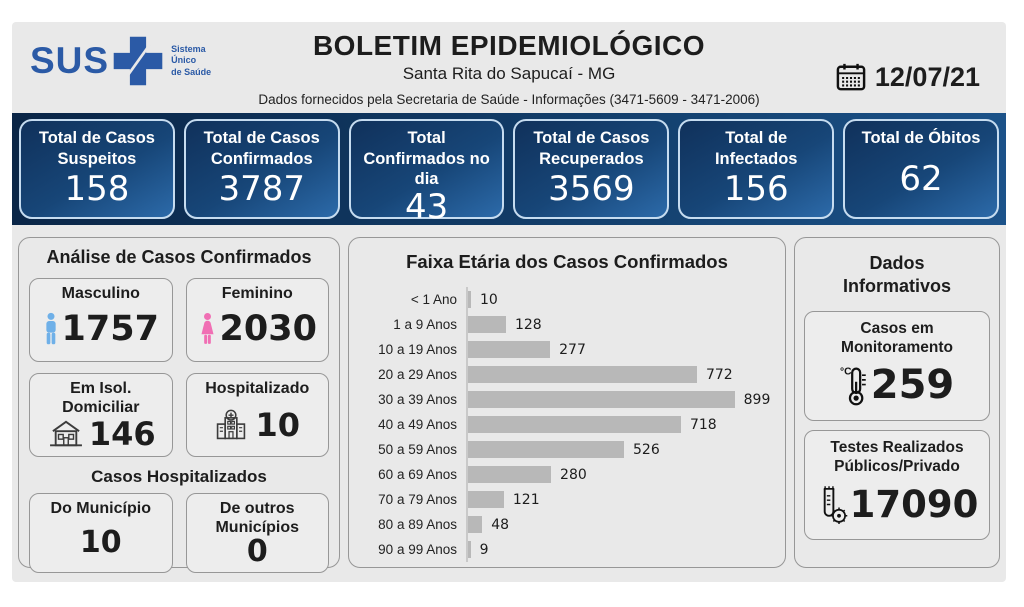 This screenshot has height=607, width=1024. I want to click on svg-text: °C, so click(846, 371).